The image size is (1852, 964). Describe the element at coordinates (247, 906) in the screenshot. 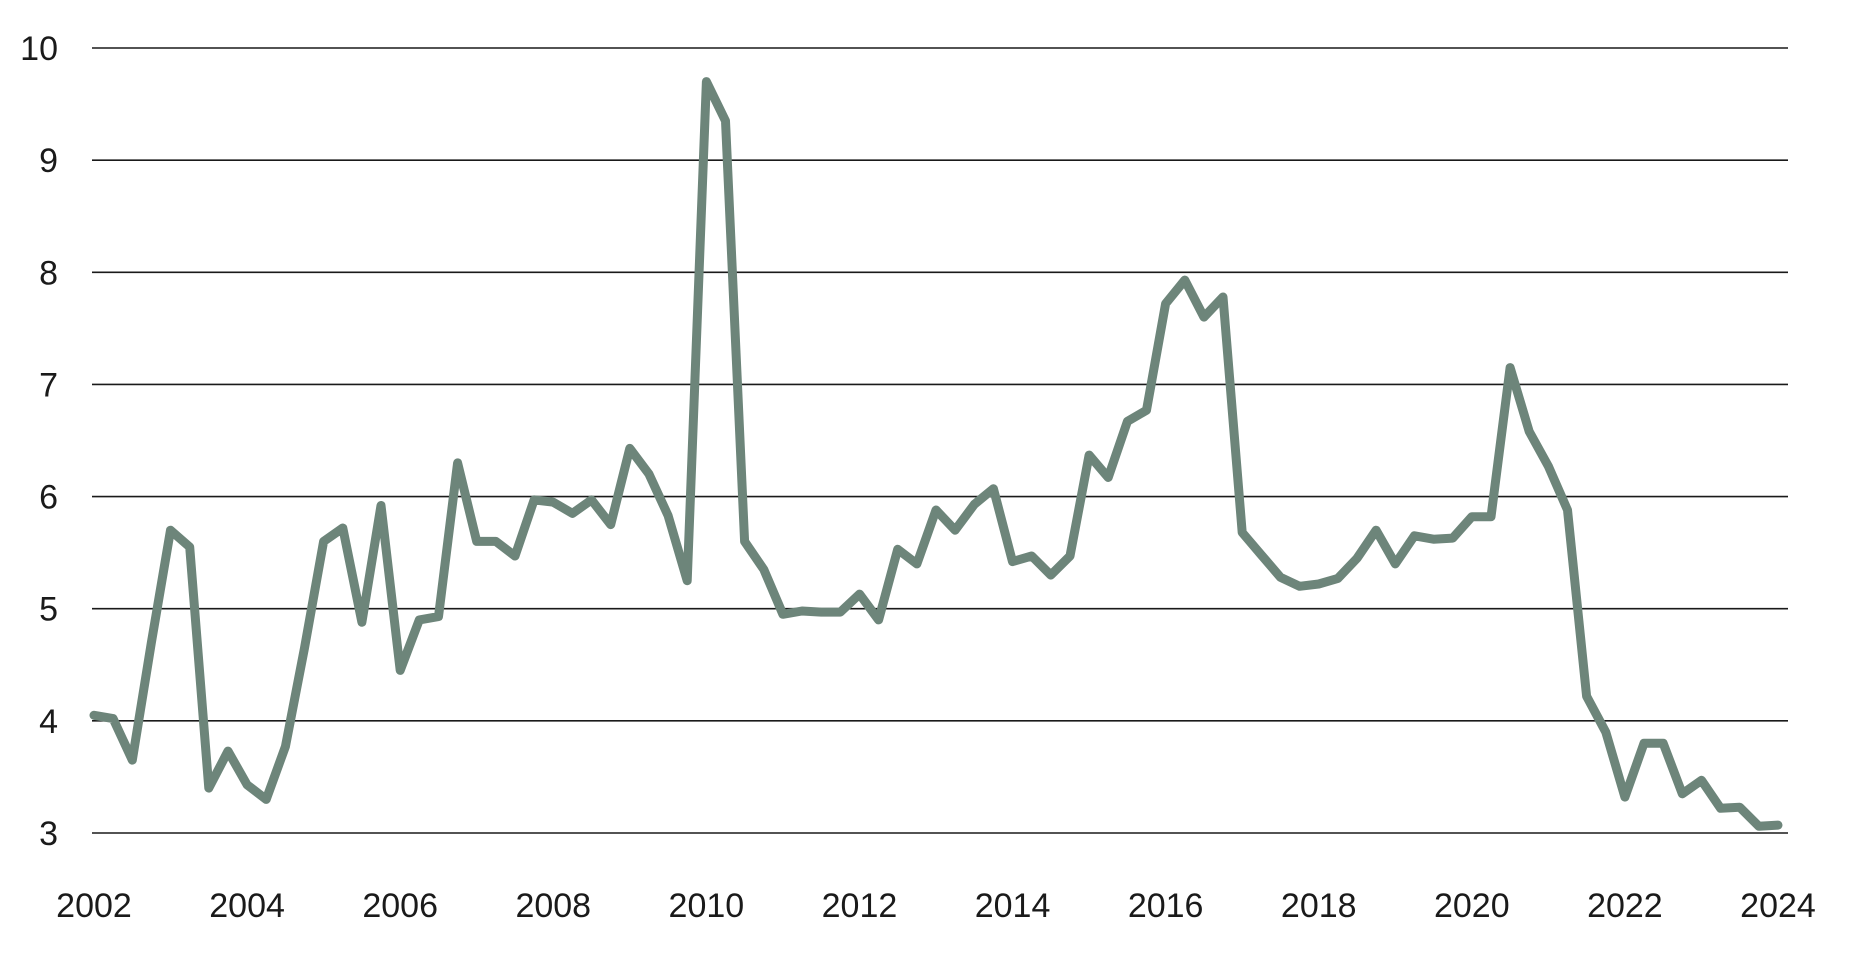

I see `x-tick-label: 2004` at that location.